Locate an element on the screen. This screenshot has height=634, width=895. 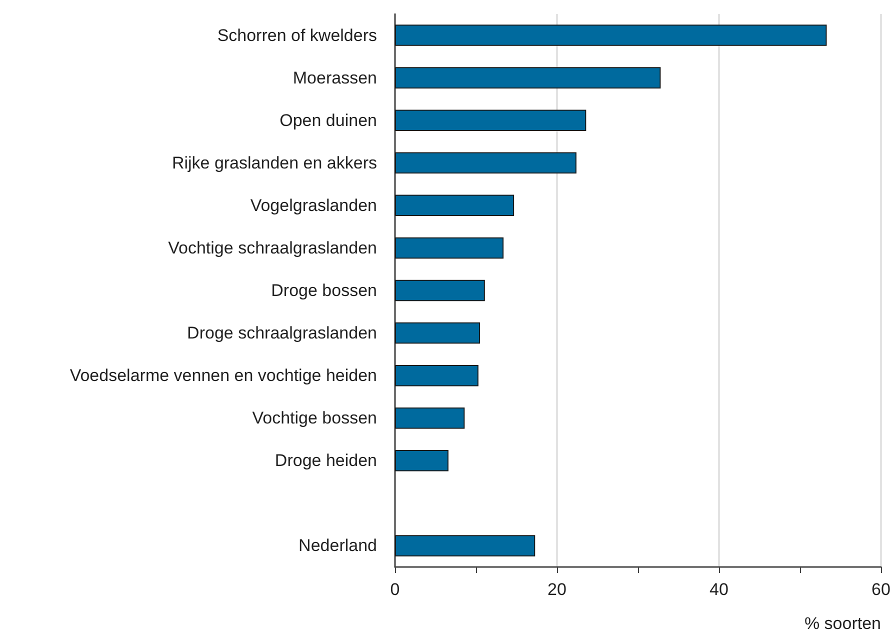
y-tick-label: Vochtige schraalgraslanden is located at coordinates (272, 248).